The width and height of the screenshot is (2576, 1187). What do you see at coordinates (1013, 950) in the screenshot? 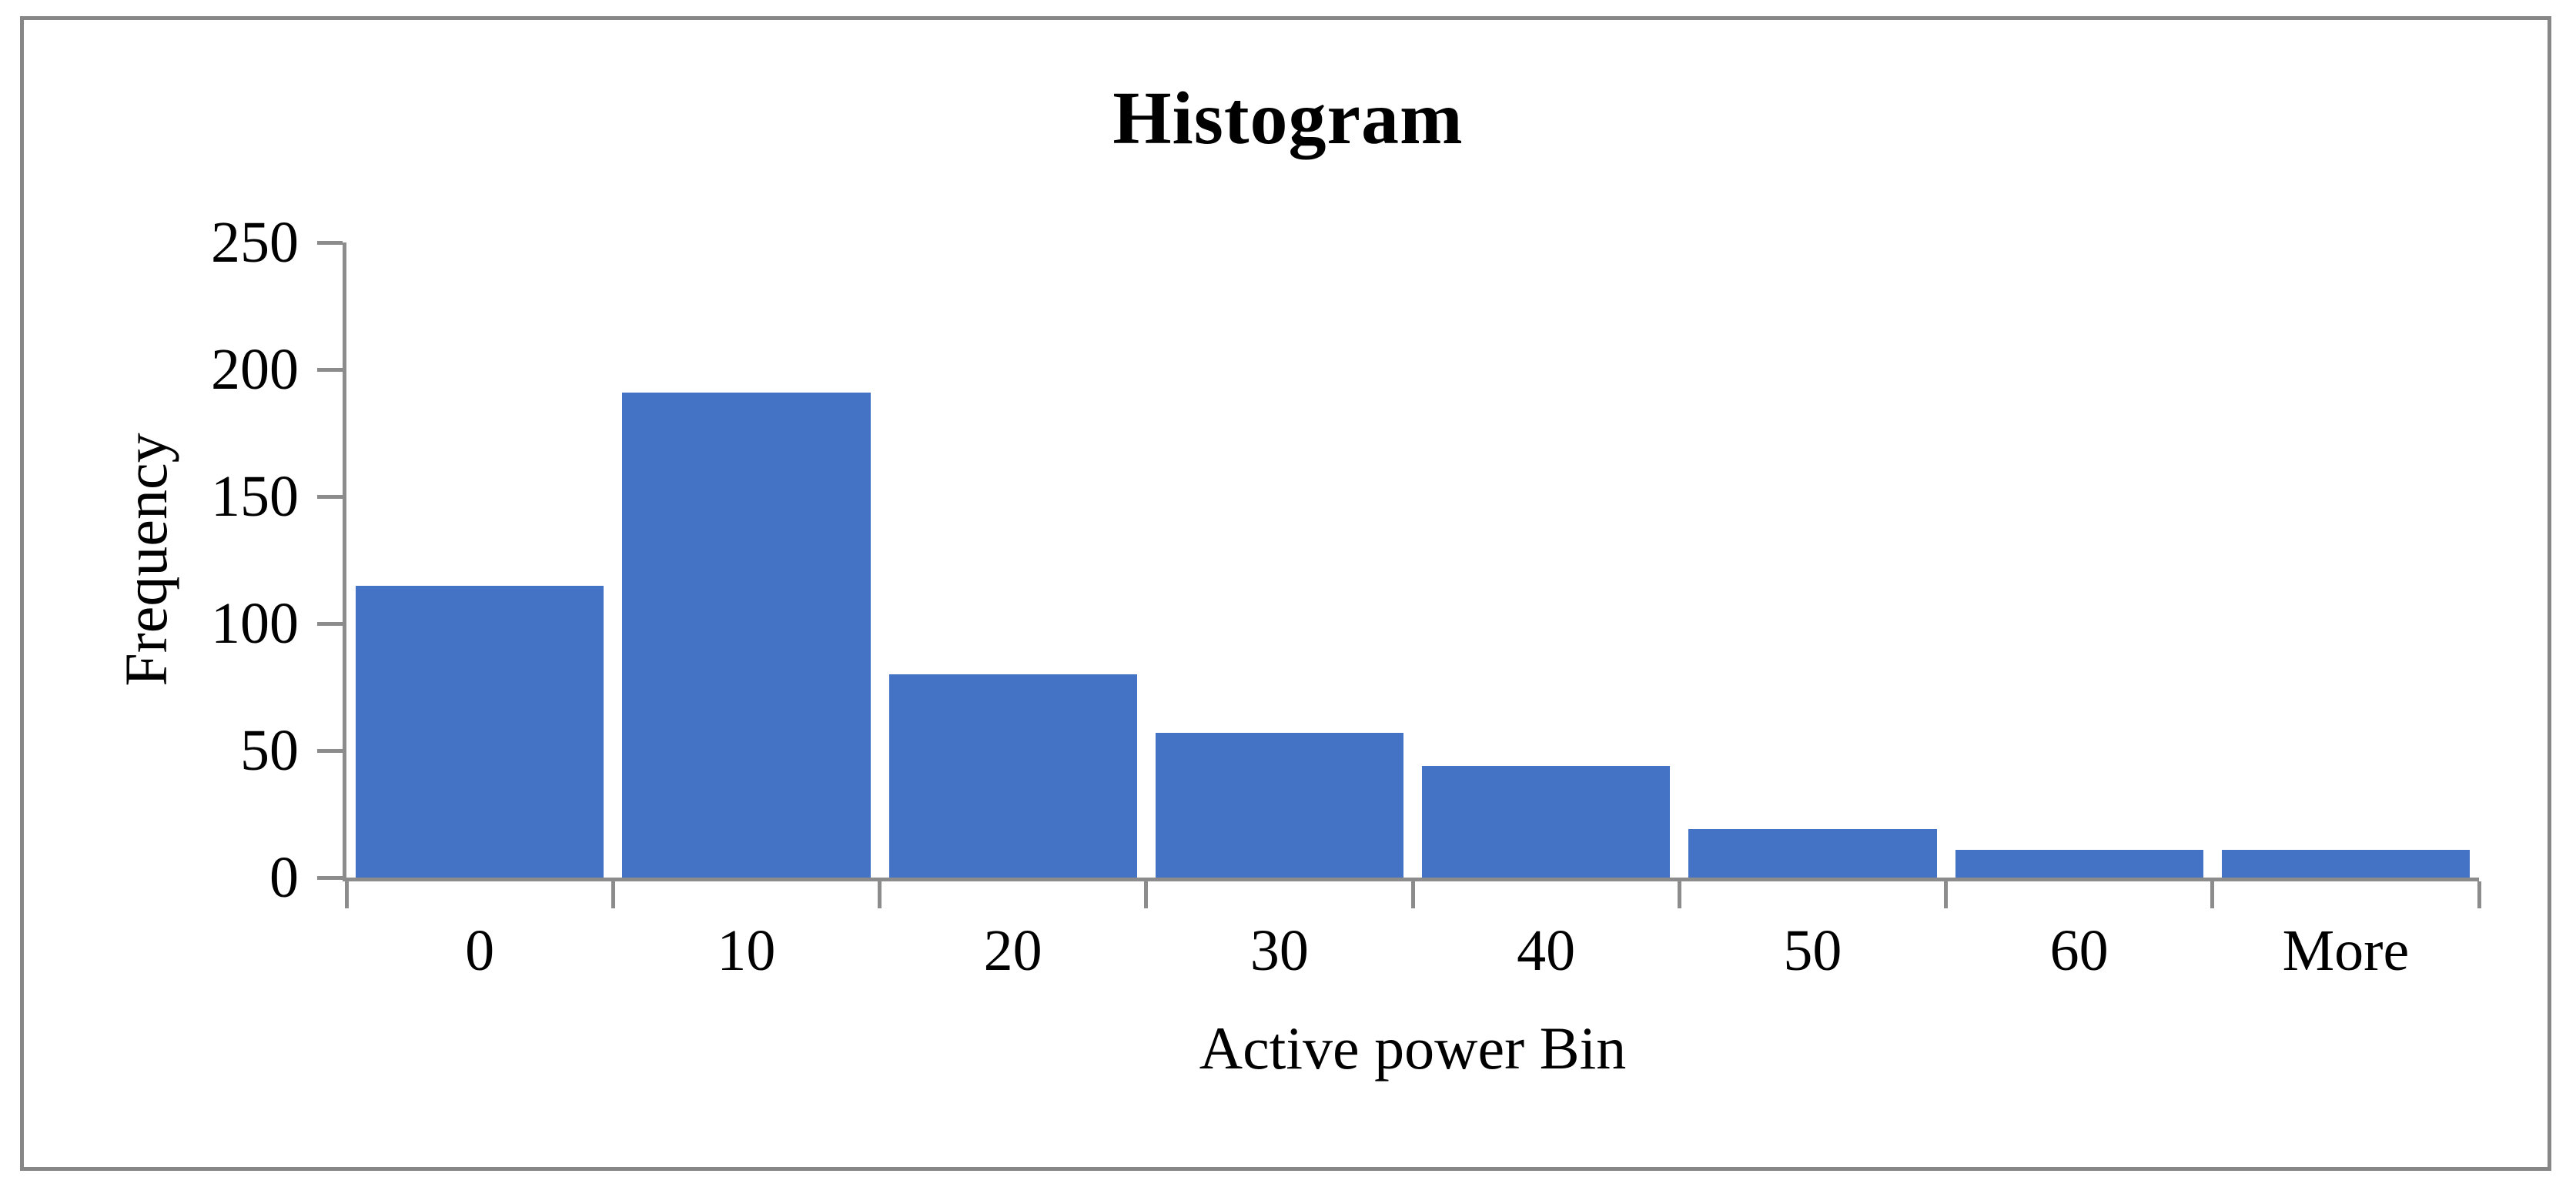
I see `x-category-label: 20` at bounding box center [1013, 950].